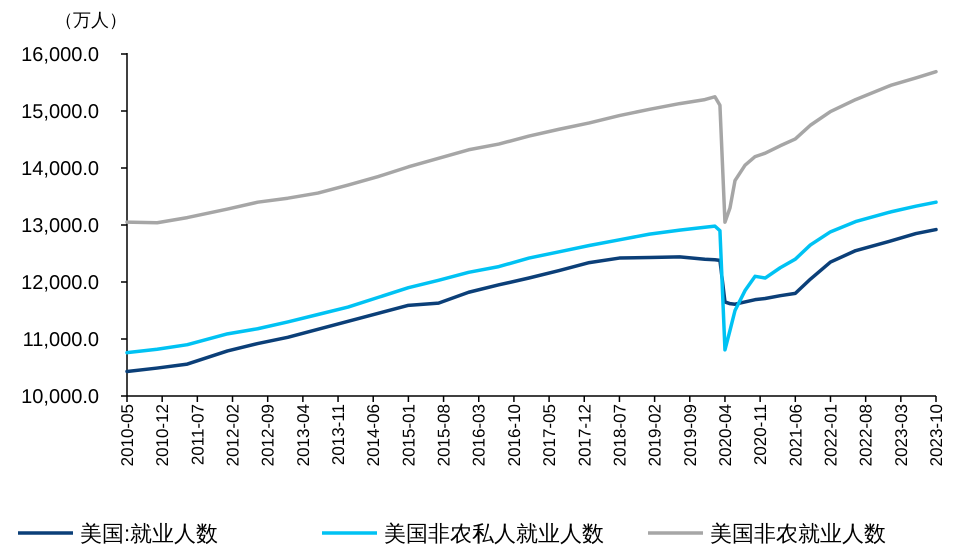  I want to click on y-tick-label: 16,000.0, so click(60, 55).